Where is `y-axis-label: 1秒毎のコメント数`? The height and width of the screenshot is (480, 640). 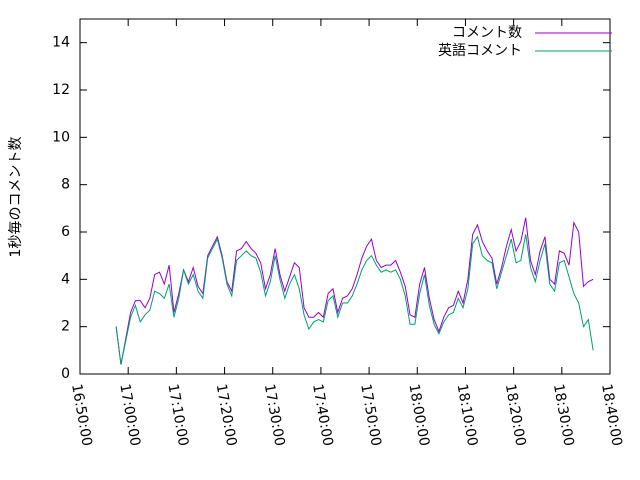
y-axis-label: 1秒毎のコメント数 is located at coordinates (16, 197).